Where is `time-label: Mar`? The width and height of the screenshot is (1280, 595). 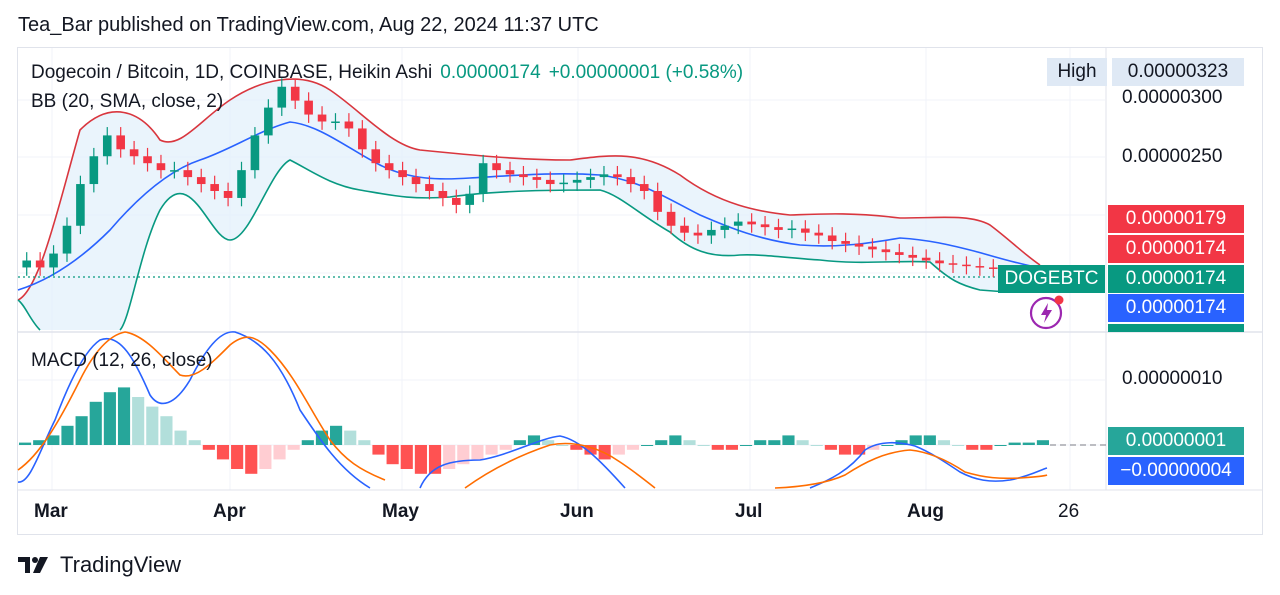
time-label: Mar is located at coordinates (51, 511).